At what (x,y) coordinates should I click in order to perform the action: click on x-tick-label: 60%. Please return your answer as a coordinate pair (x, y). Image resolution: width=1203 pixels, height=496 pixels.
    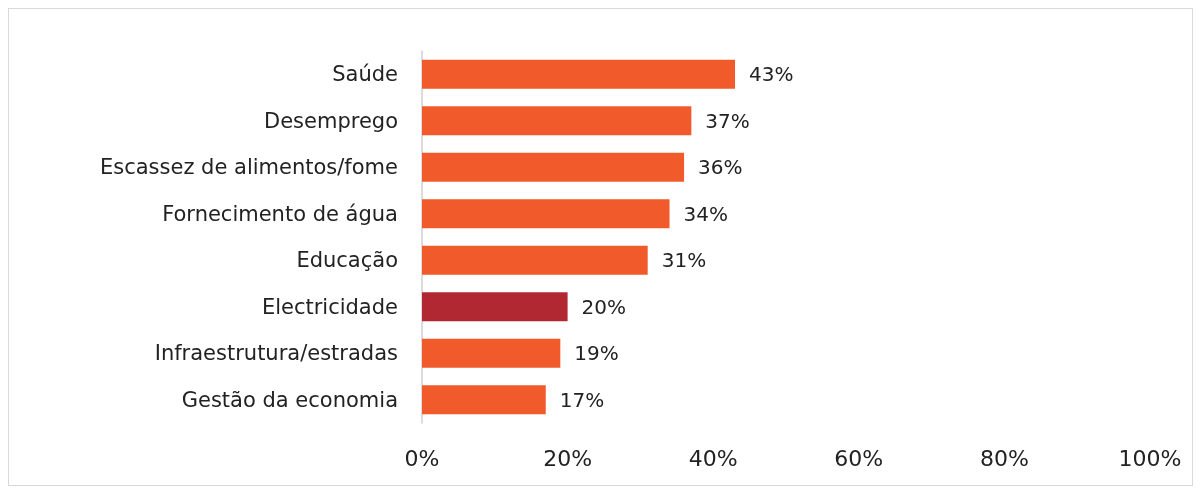
    Looking at the image, I should click on (859, 458).